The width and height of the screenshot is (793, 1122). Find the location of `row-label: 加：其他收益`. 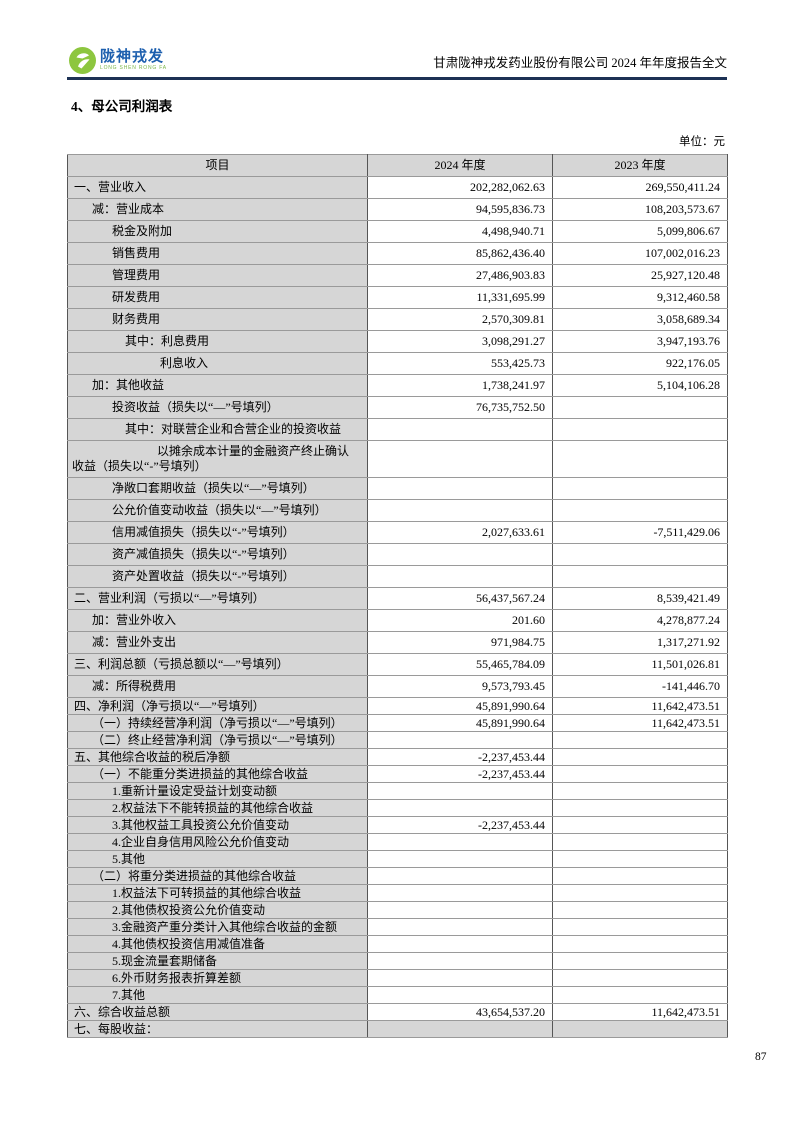

row-label: 加：其他收益 is located at coordinates (217, 385).